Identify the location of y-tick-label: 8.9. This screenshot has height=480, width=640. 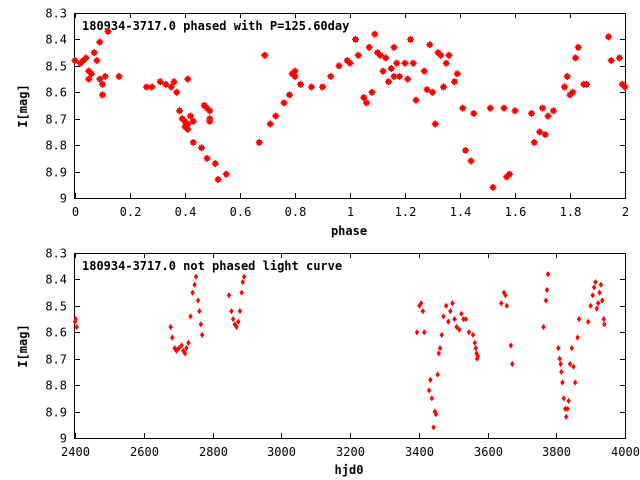
(56, 413).